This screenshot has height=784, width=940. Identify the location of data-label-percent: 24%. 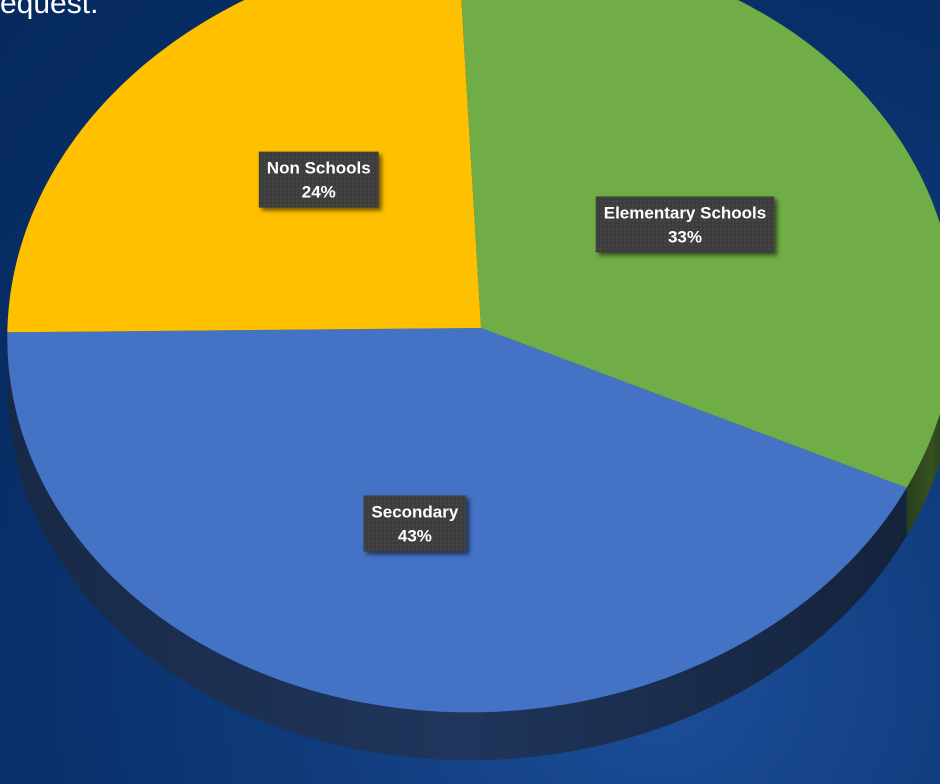
(319, 192).